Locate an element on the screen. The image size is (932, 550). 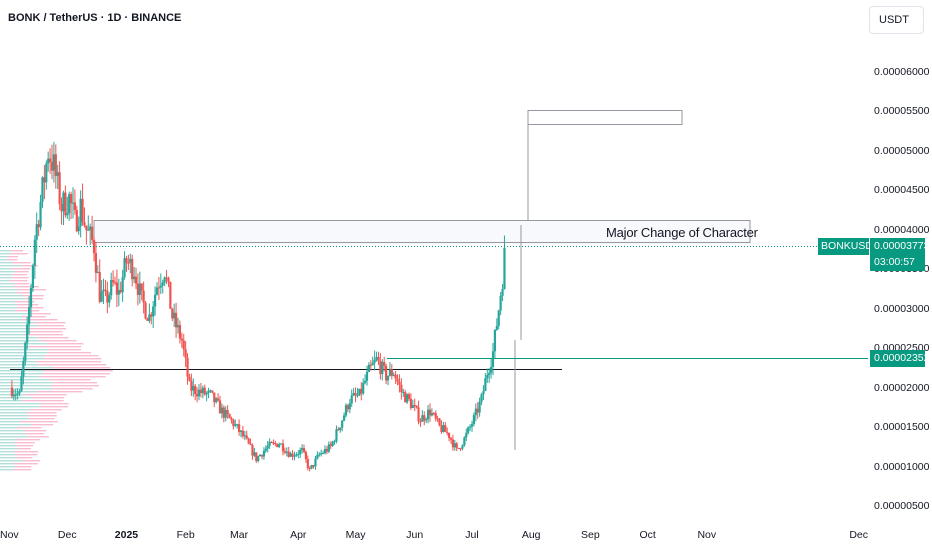
symbol-title: BONK / TetherUS · 1D · BINANCE is located at coordinates (95, 18).